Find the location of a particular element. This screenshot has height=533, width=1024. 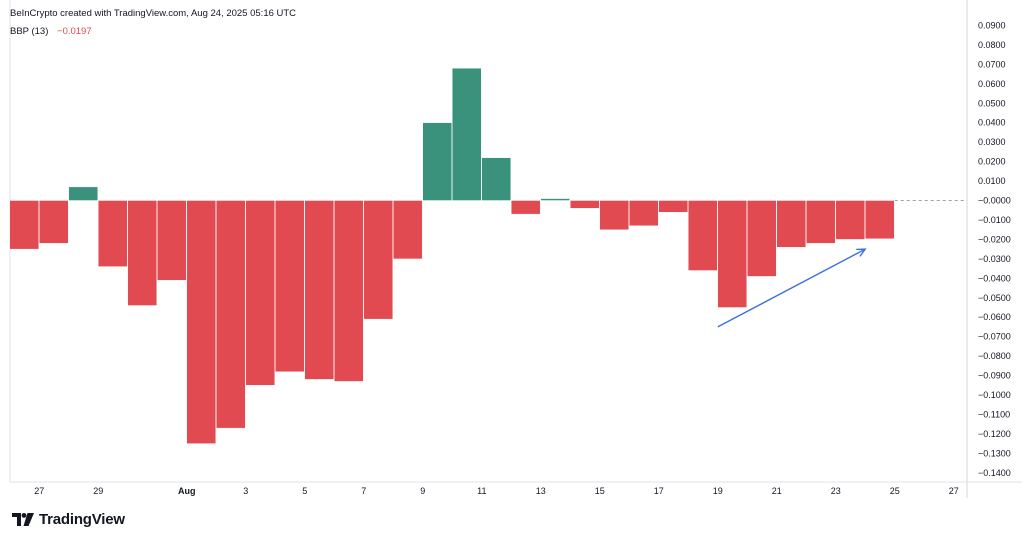

y-tick-label: 0.0400 is located at coordinates (992, 123).